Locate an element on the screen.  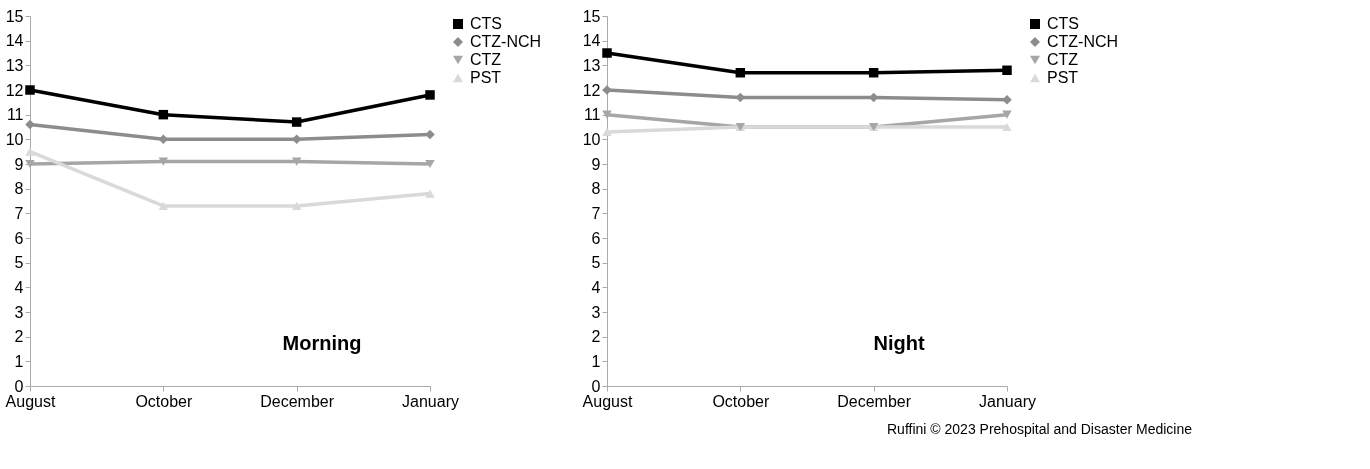
annotation: Night is located at coordinates (899, 343).